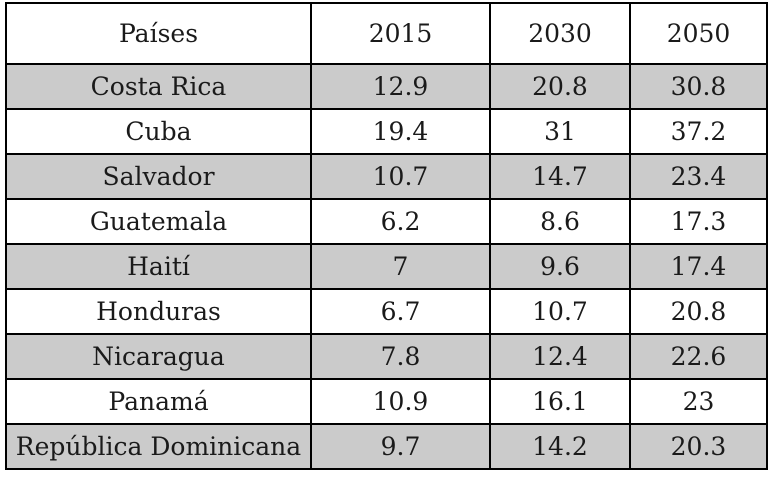 This screenshot has height=486, width=771. What do you see at coordinates (560, 446) in the screenshot?
I see `value-2030-cell: 14.2` at bounding box center [560, 446].